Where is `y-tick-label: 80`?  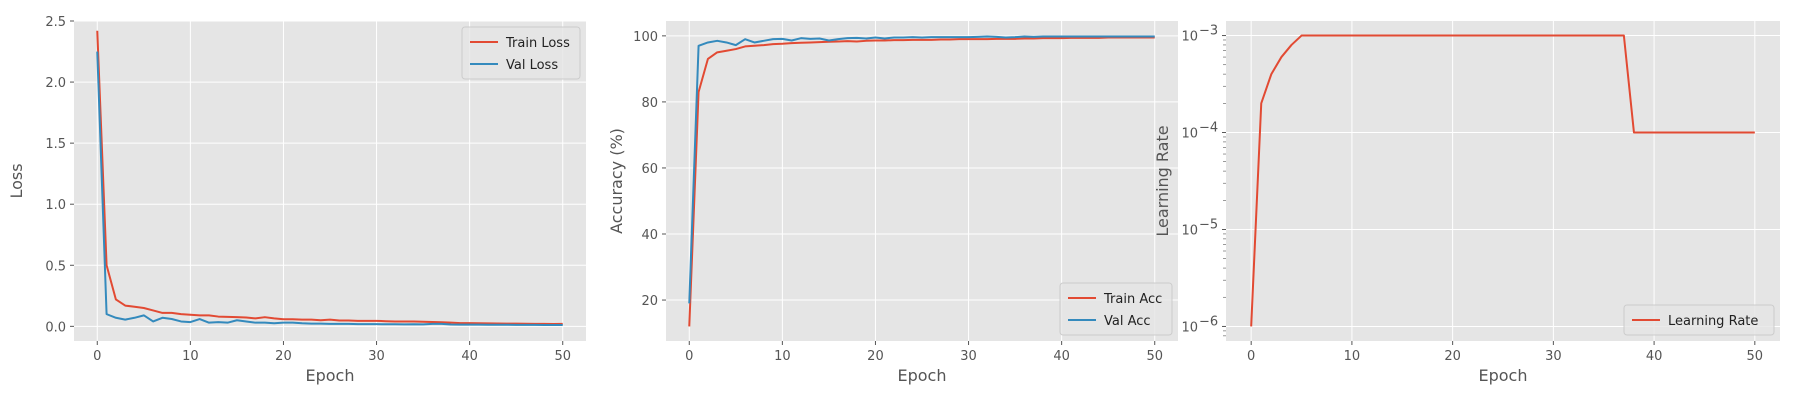 y-tick-label: 80 is located at coordinates (649, 103).